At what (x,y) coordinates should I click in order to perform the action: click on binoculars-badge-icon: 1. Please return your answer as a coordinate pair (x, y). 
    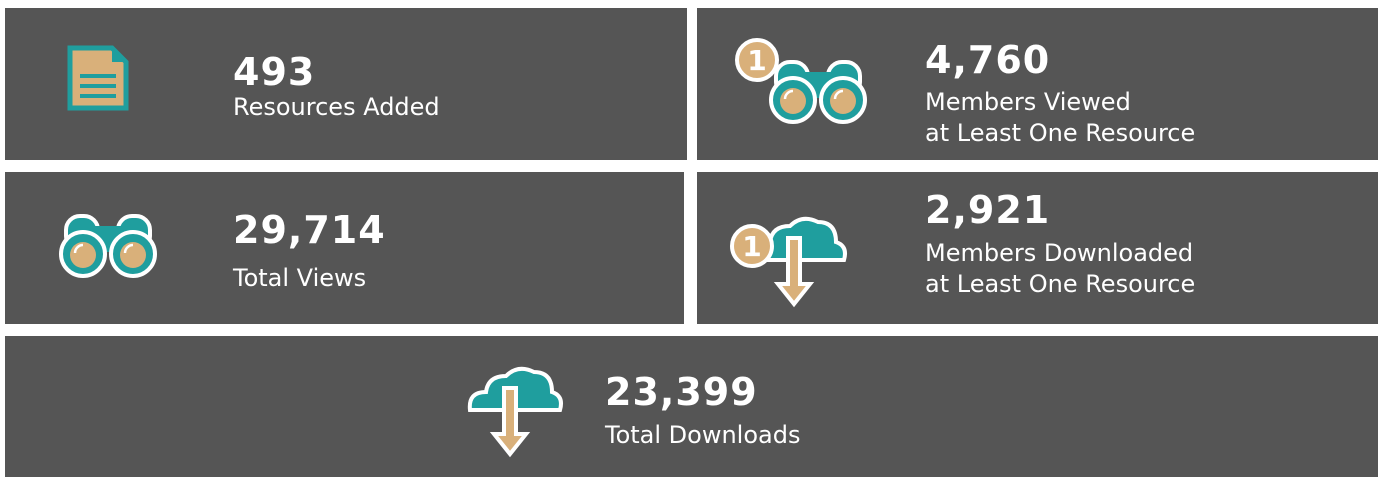
    Looking at the image, I should click on (801, 81).